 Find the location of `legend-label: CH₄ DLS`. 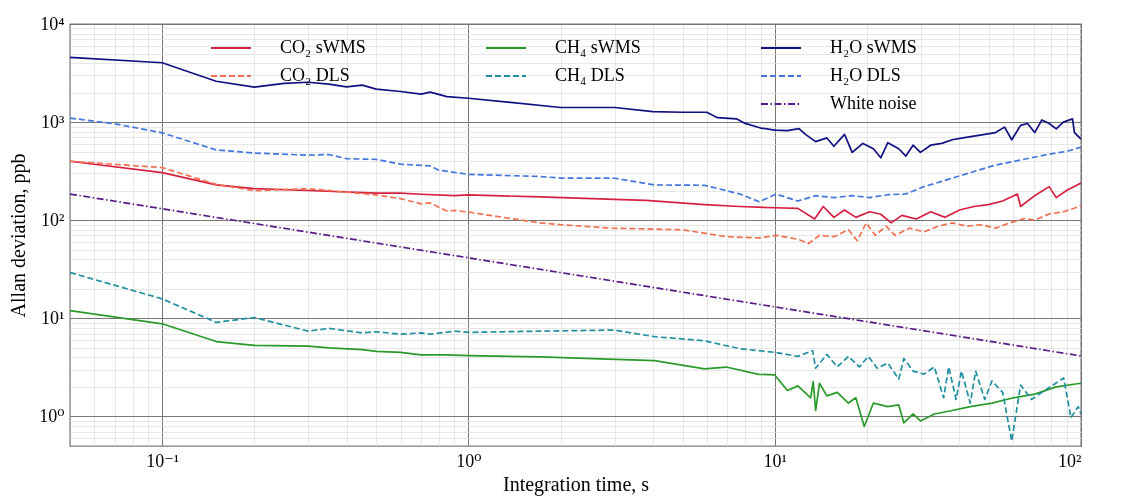

legend-label: CH₄ DLS is located at coordinates (590, 75).